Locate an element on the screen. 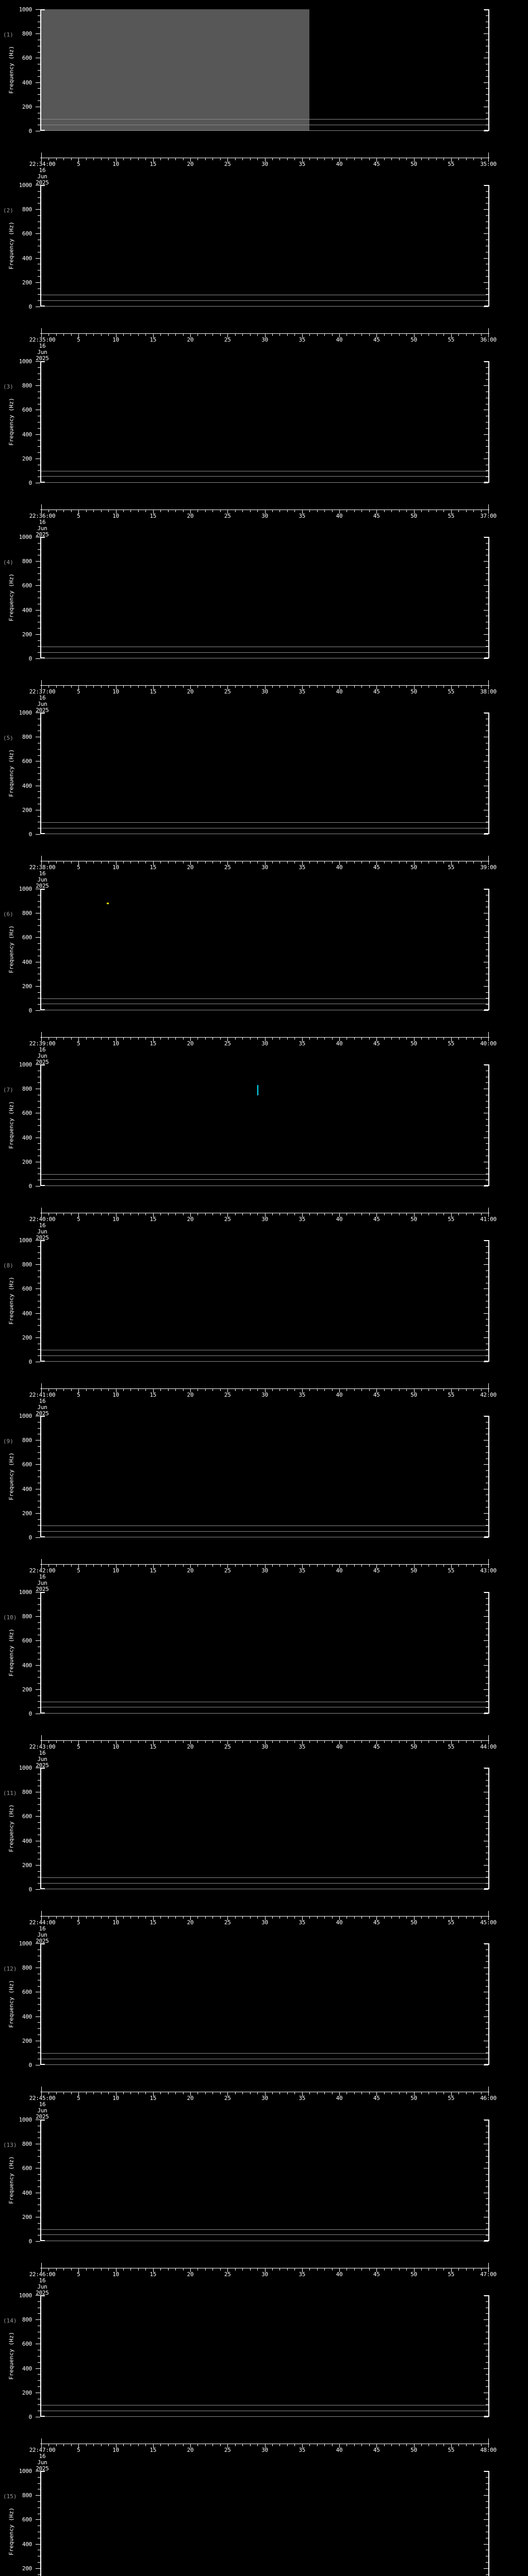 The height and width of the screenshot is (2576, 528). plot-background is located at coordinates (264, 1477).